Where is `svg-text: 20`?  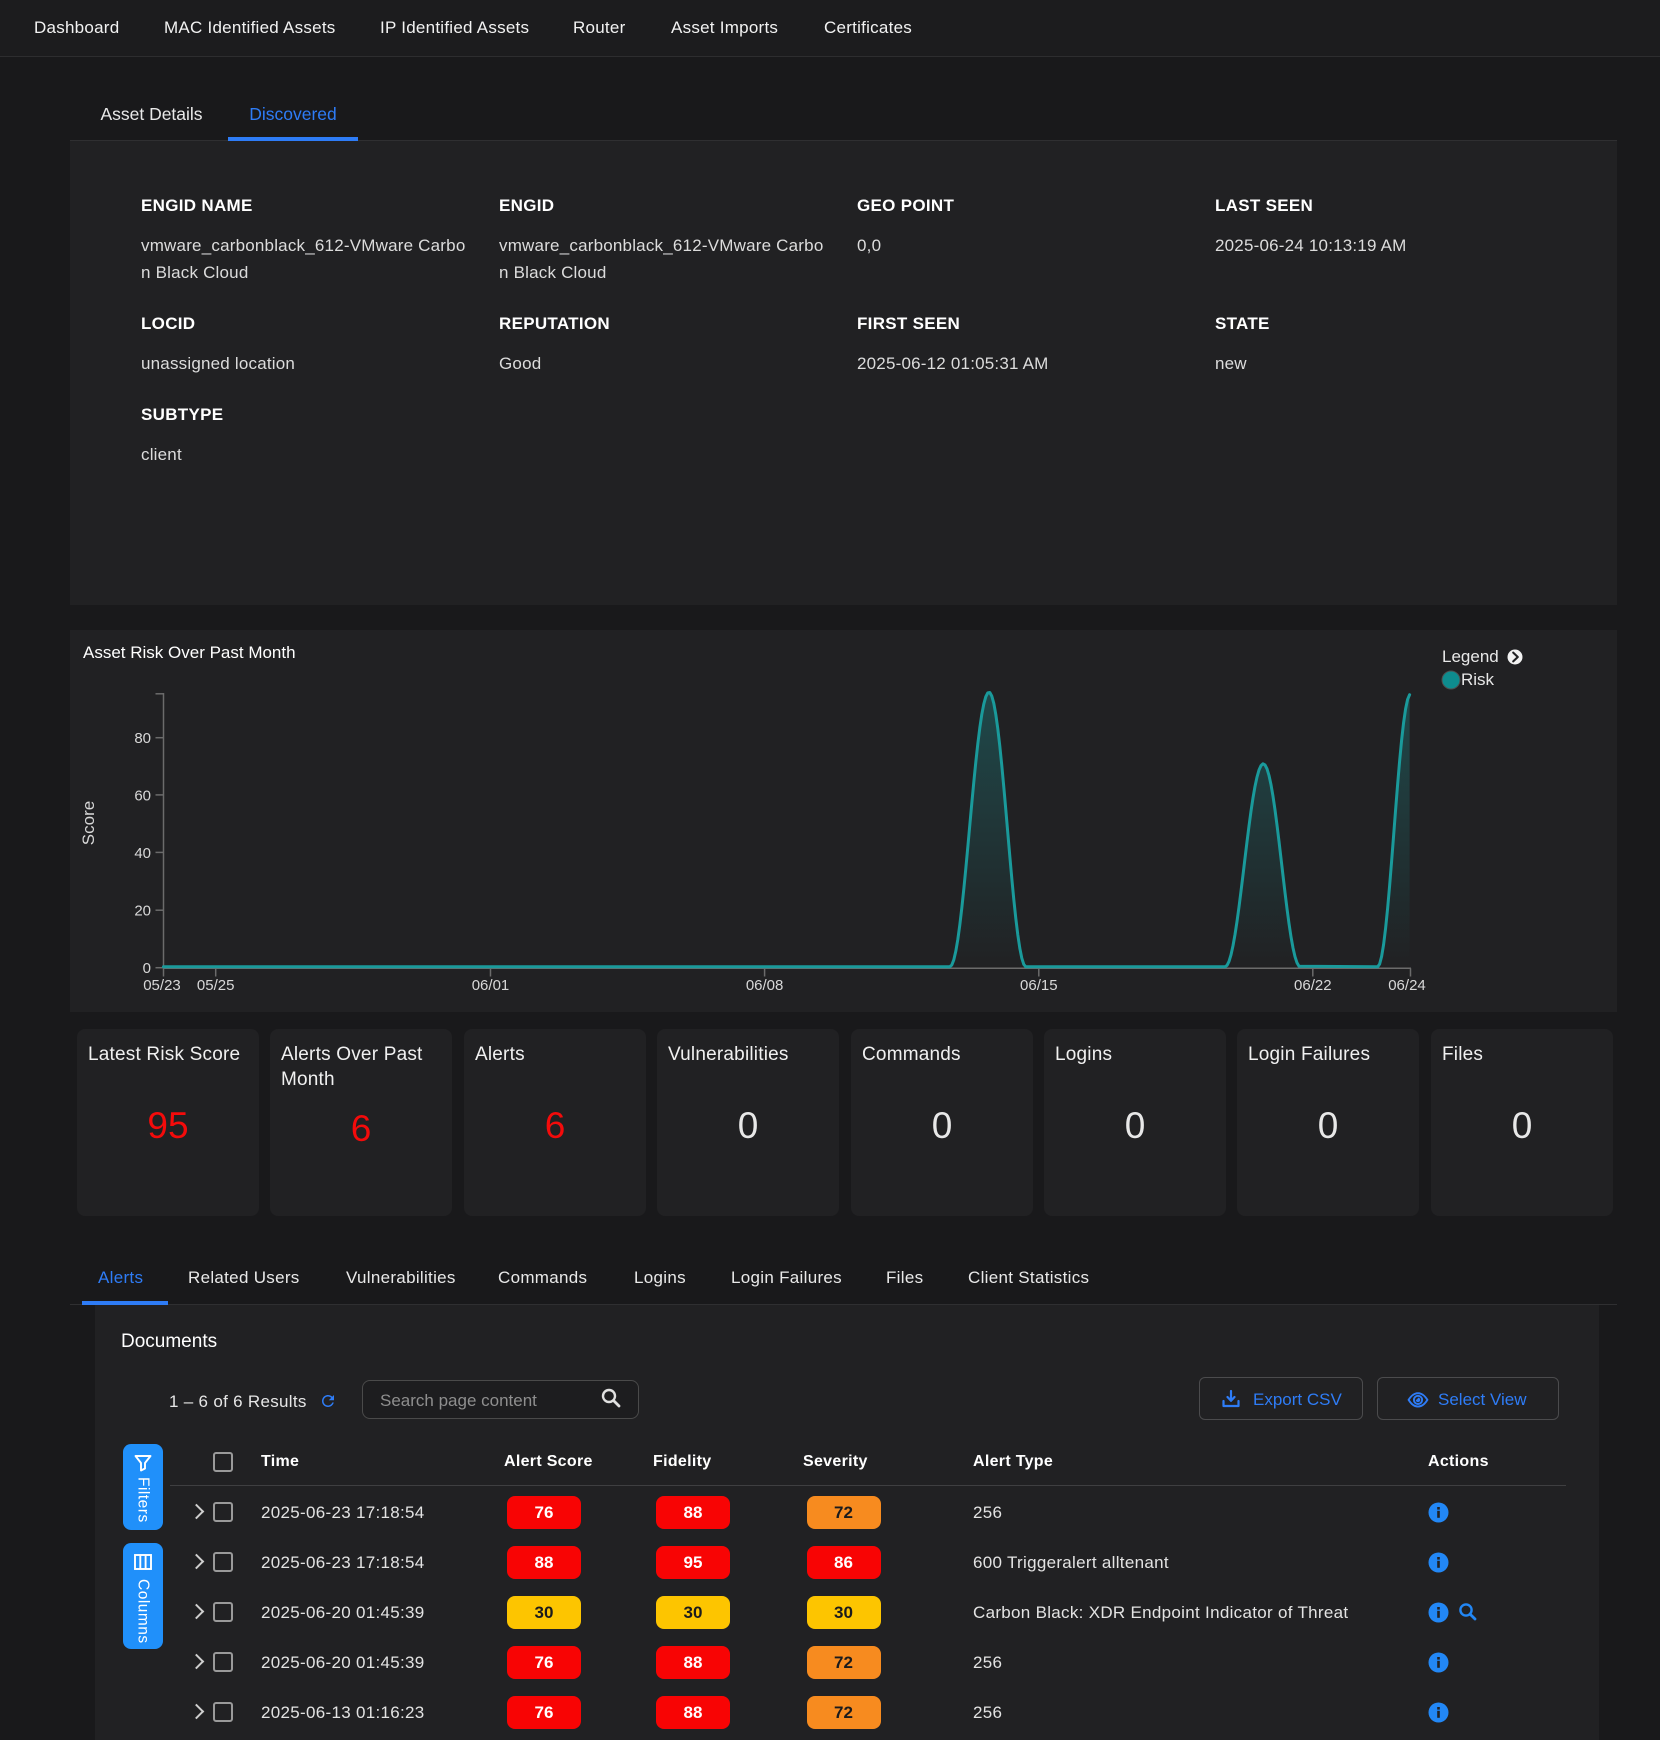
svg-text: 20 is located at coordinates (142, 911).